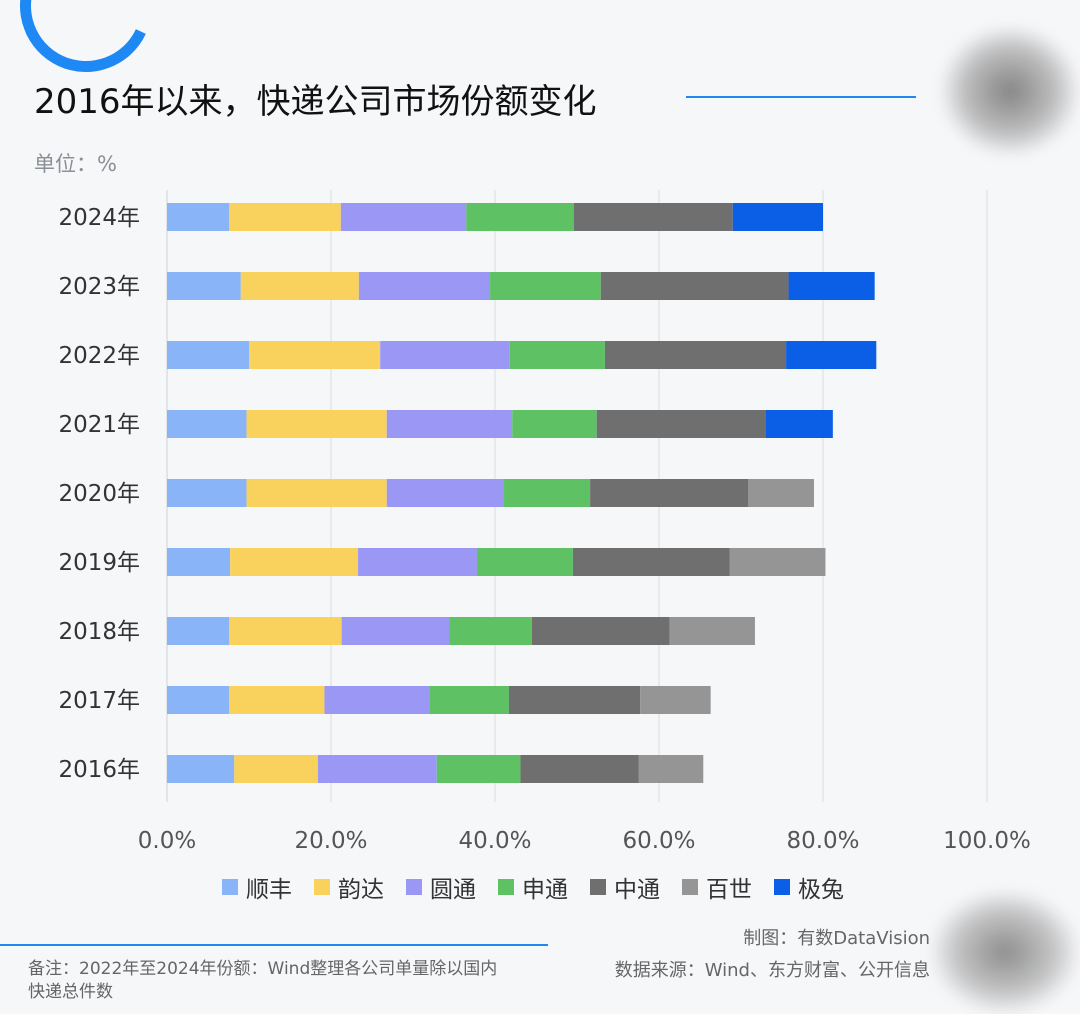 Image resolution: width=1080 pixels, height=1014 pixels. I want to click on chart-title: 2016年以来，快递公司市场份额变化, so click(315, 102).